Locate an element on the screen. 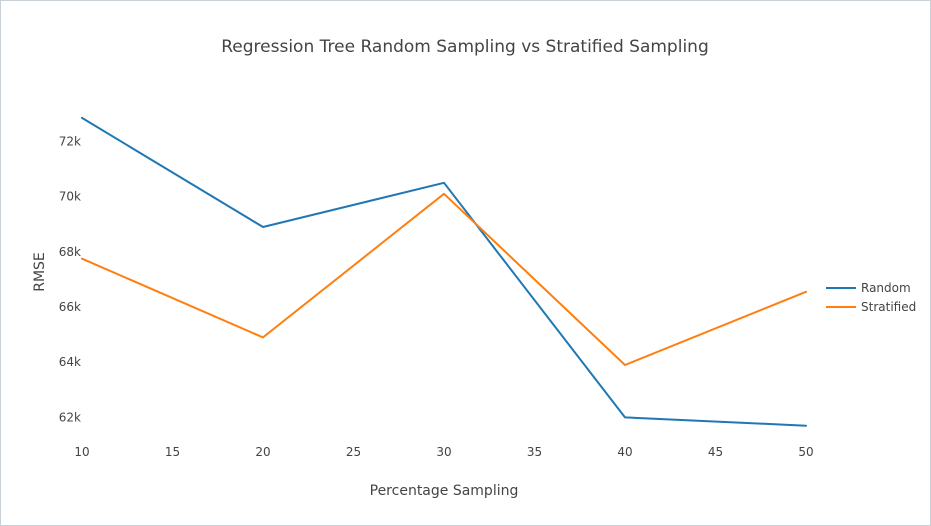 The width and height of the screenshot is (931, 526). x-tick-label: 45 is located at coordinates (715, 452).